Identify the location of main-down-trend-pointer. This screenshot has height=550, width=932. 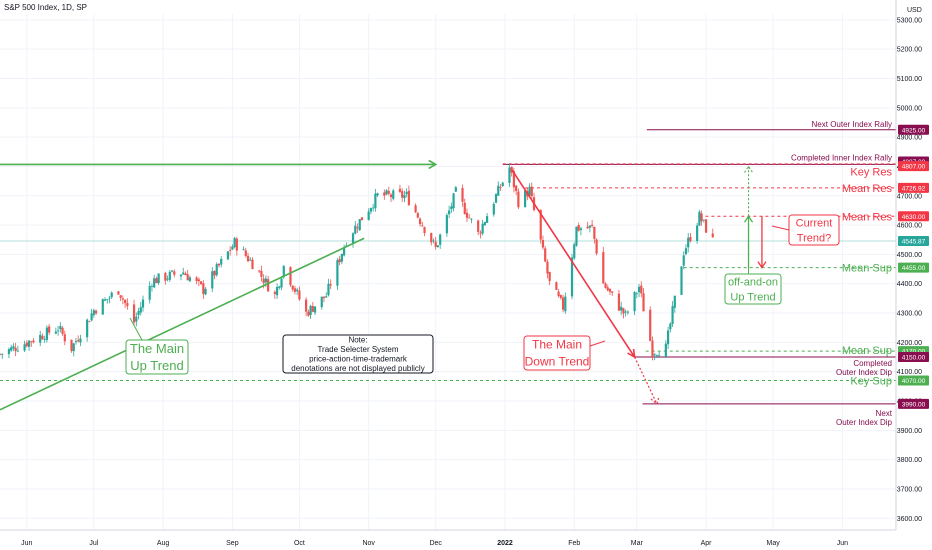
(597, 343).